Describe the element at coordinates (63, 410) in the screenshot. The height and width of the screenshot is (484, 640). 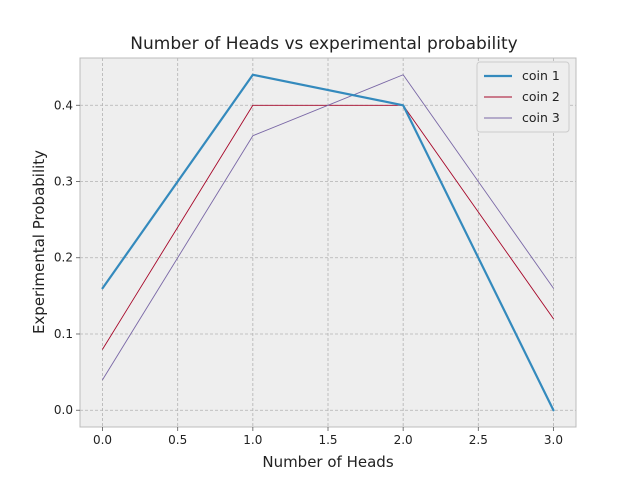
I see `y-tick-label: 0.0` at that location.